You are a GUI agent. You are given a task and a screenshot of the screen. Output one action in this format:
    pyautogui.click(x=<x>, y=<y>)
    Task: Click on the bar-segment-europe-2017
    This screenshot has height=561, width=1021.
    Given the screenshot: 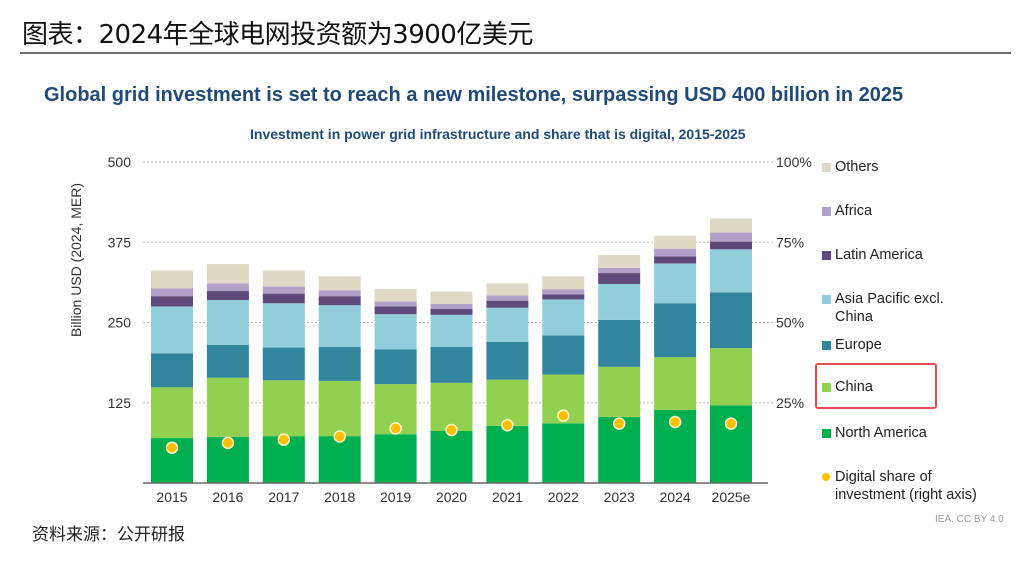 What is the action you would take?
    pyautogui.click(x=283, y=364)
    